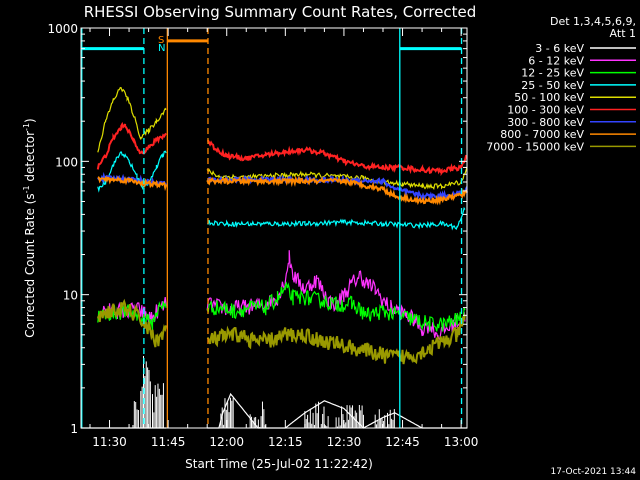 The image size is (640, 480). I want to click on x-tick-label: 11:30, so click(109, 442).